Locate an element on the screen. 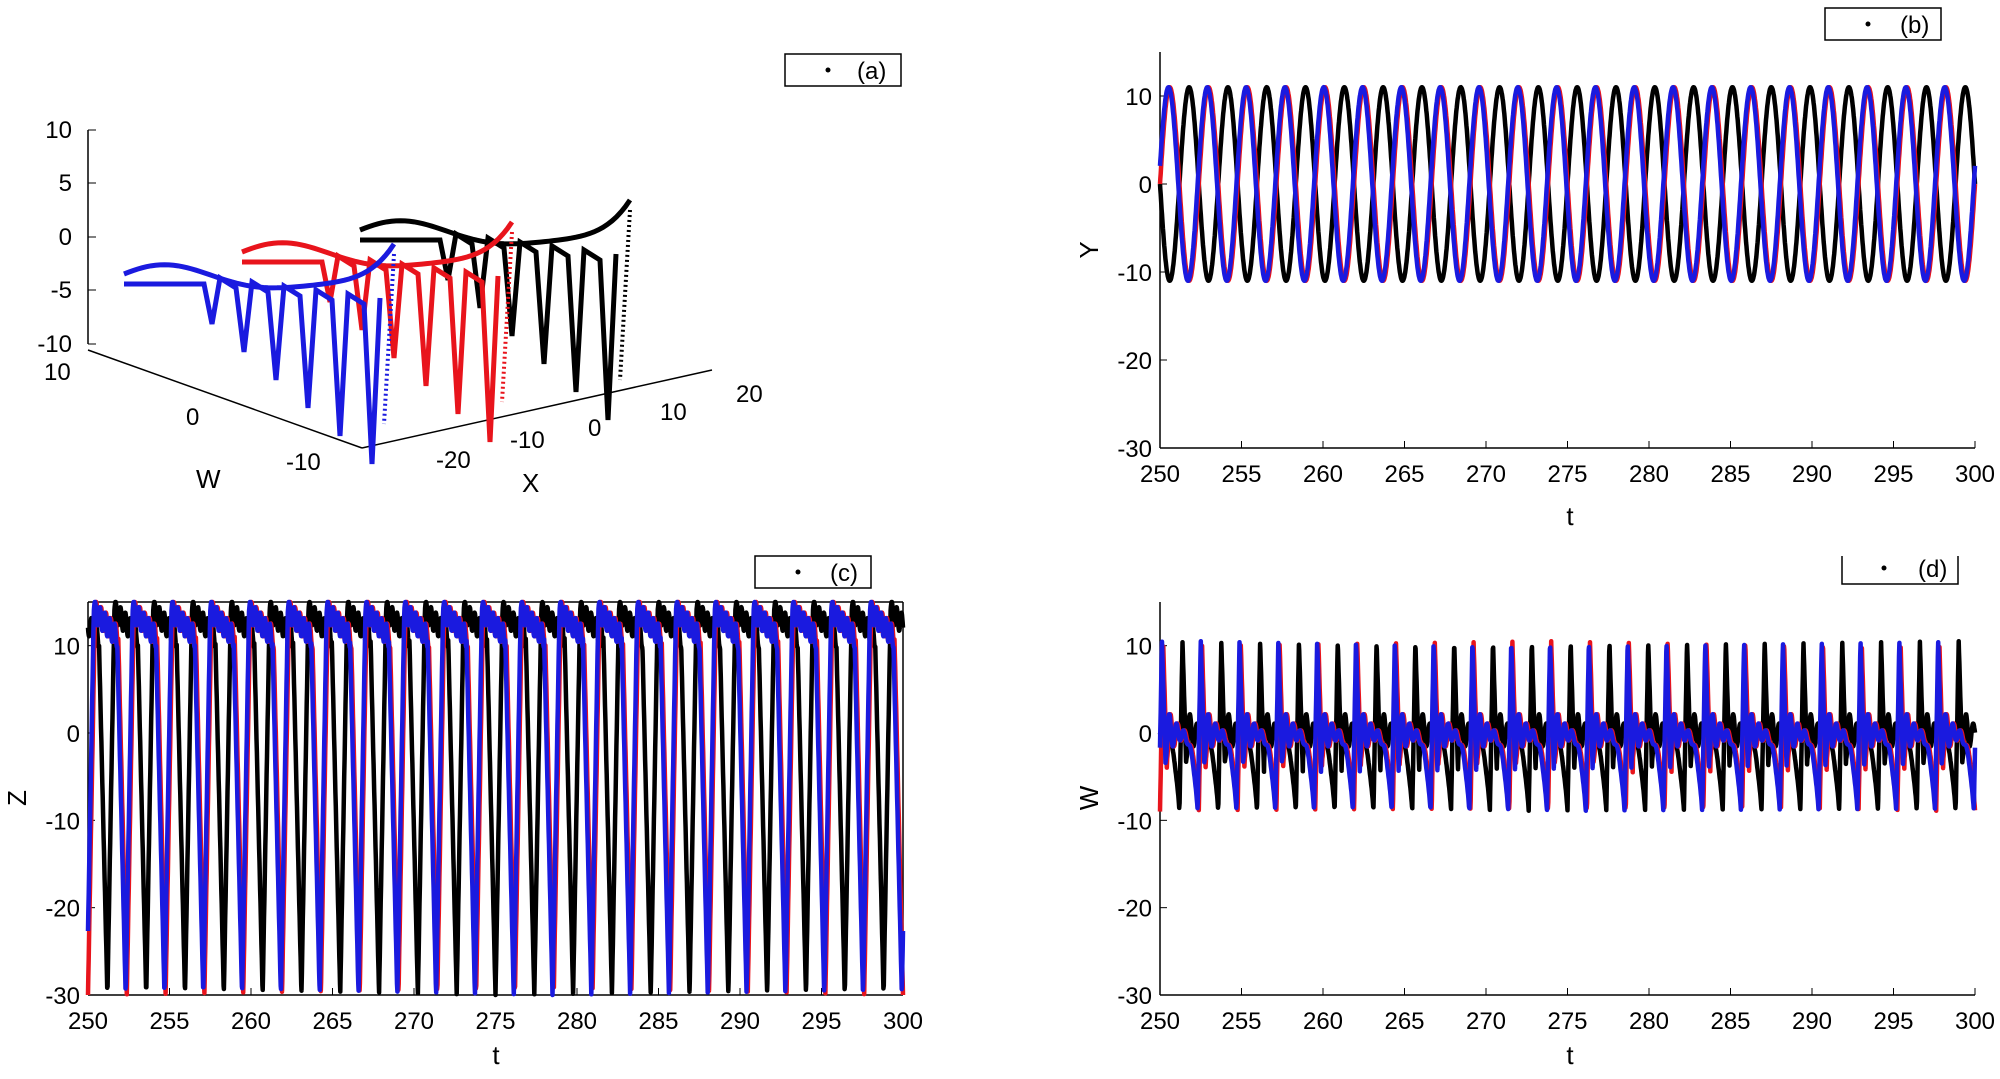 This screenshot has width=2000, height=1079. y-axis-label: W is located at coordinates (1089, 797).